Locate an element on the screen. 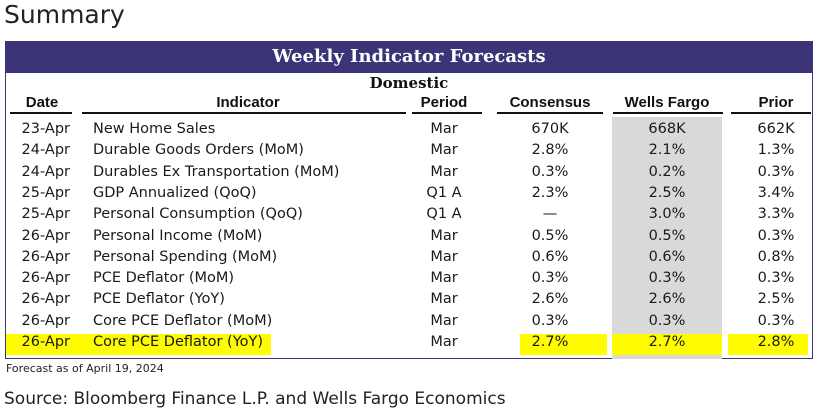 This screenshot has width=823, height=417. row-highlight-wells-fargo is located at coordinates (667, 344).